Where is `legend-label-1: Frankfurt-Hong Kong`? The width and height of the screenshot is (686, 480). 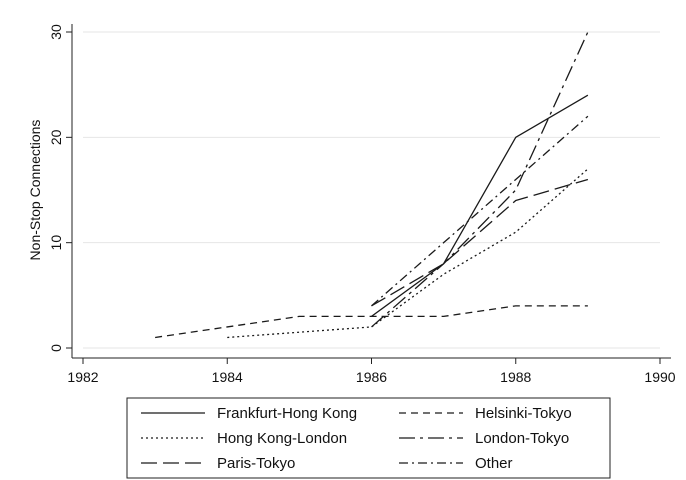 legend-label-1: Frankfurt-Hong Kong is located at coordinates (287, 413).